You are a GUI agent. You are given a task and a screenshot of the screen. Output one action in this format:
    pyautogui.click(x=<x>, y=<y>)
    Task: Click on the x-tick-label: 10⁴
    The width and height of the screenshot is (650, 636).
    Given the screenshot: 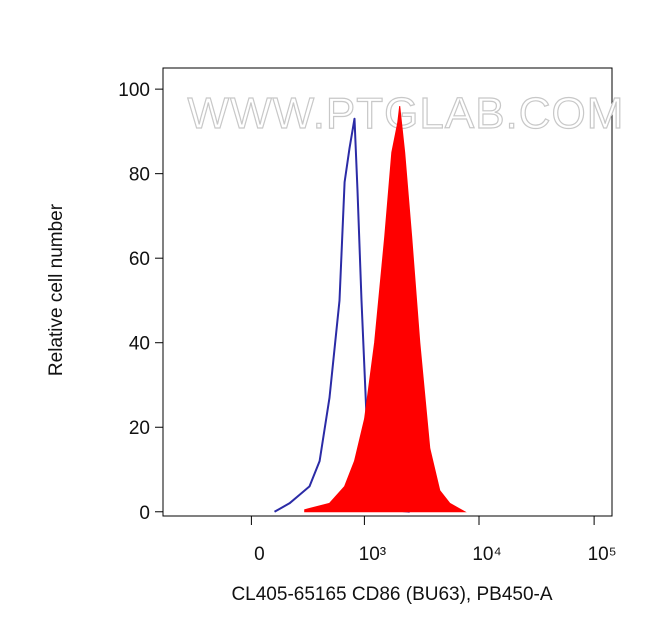 What is the action you would take?
    pyautogui.click(x=486, y=554)
    